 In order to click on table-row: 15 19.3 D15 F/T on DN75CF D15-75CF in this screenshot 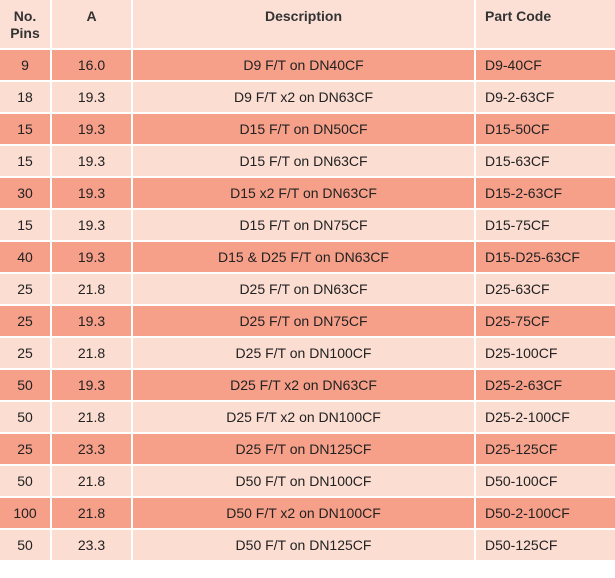, I will do `click(307, 226)`.